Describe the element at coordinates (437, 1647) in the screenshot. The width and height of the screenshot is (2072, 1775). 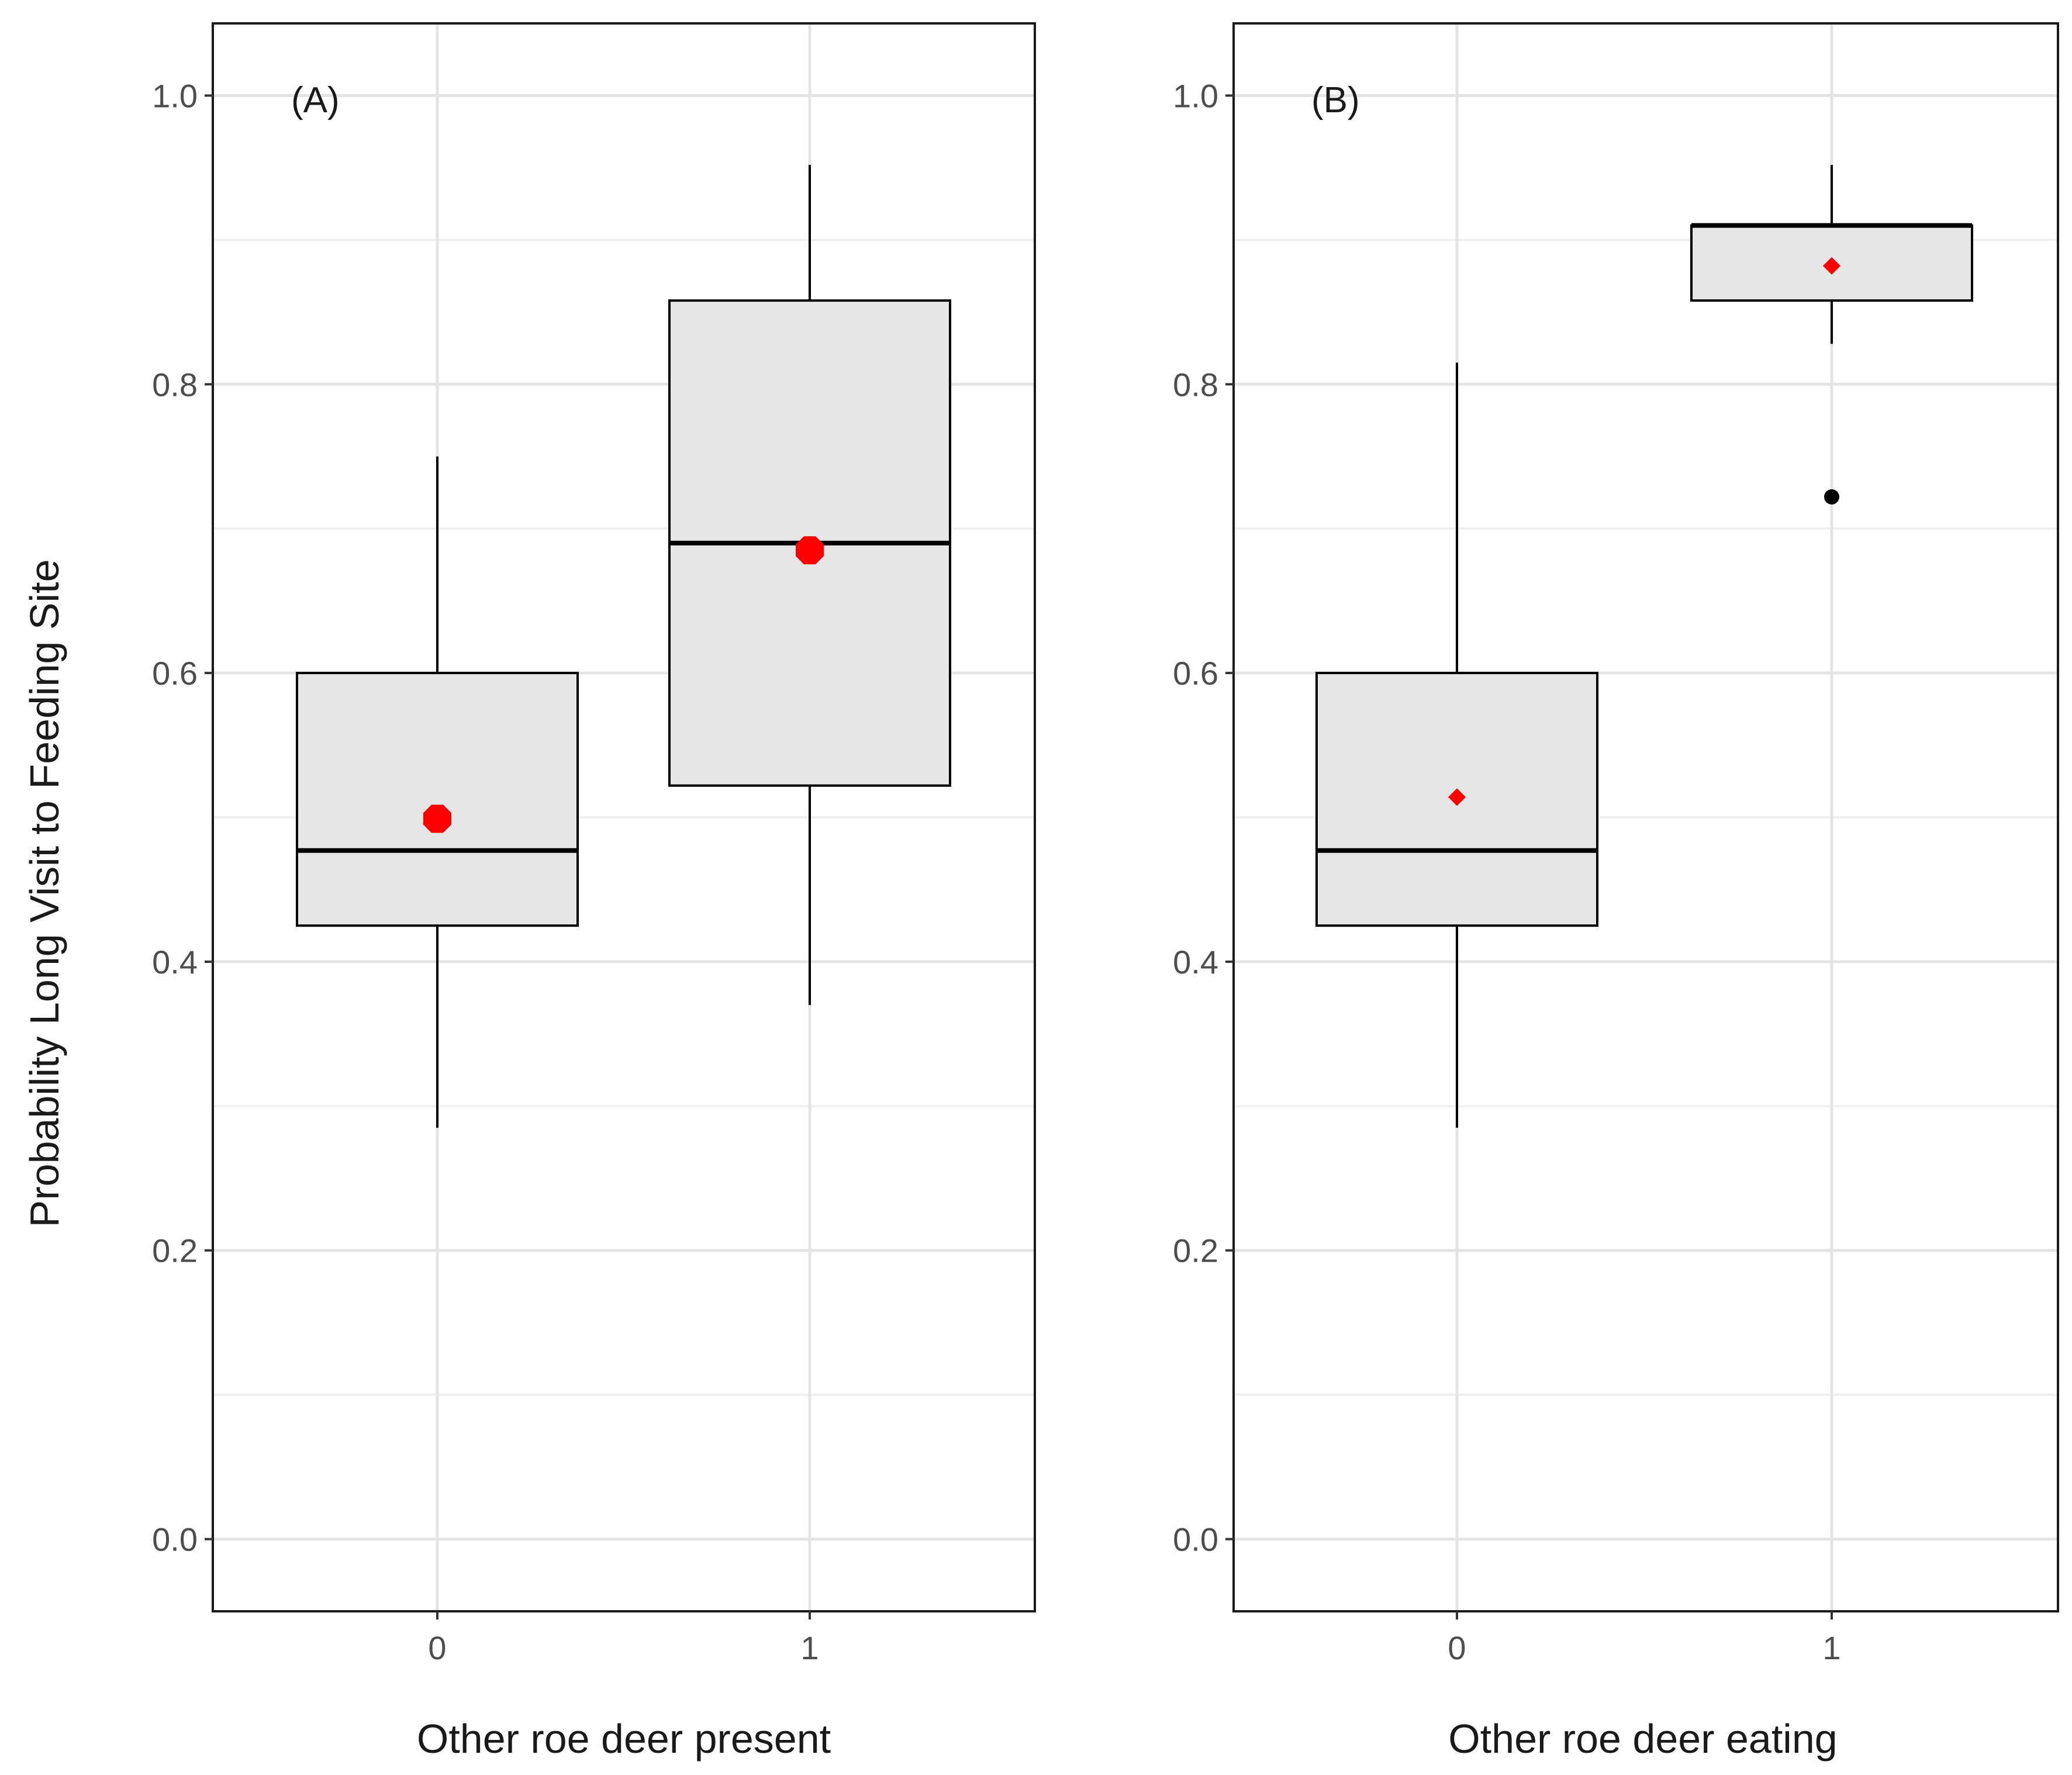
I see `panel-a-x-tick-label: 0` at that location.